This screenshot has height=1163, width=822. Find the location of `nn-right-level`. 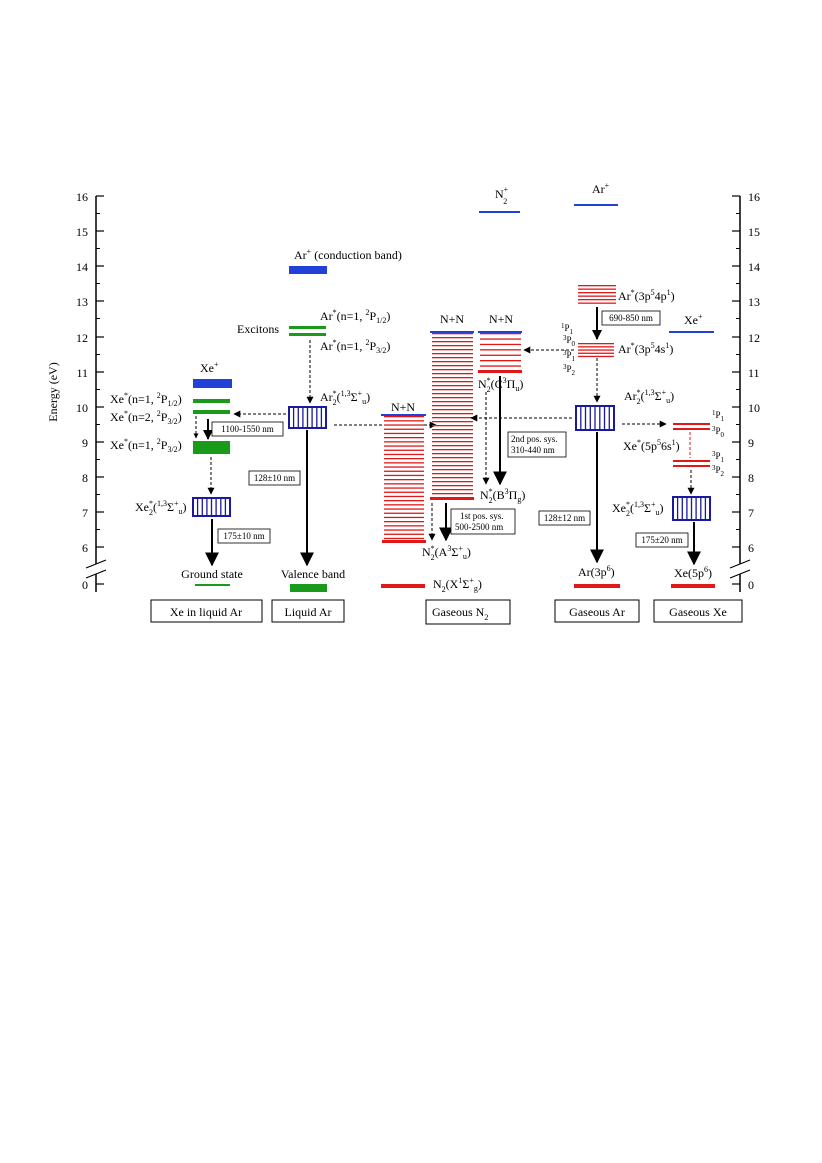

nn-right-level is located at coordinates (500, 332).